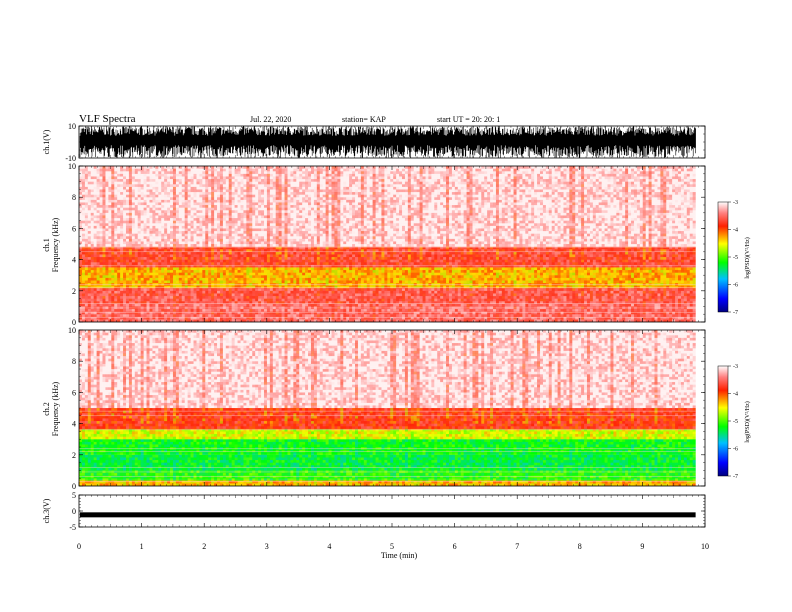 Image resolution: width=792 pixels, height=612 pixels. I want to click on header-station: station= KAP, so click(364, 119).